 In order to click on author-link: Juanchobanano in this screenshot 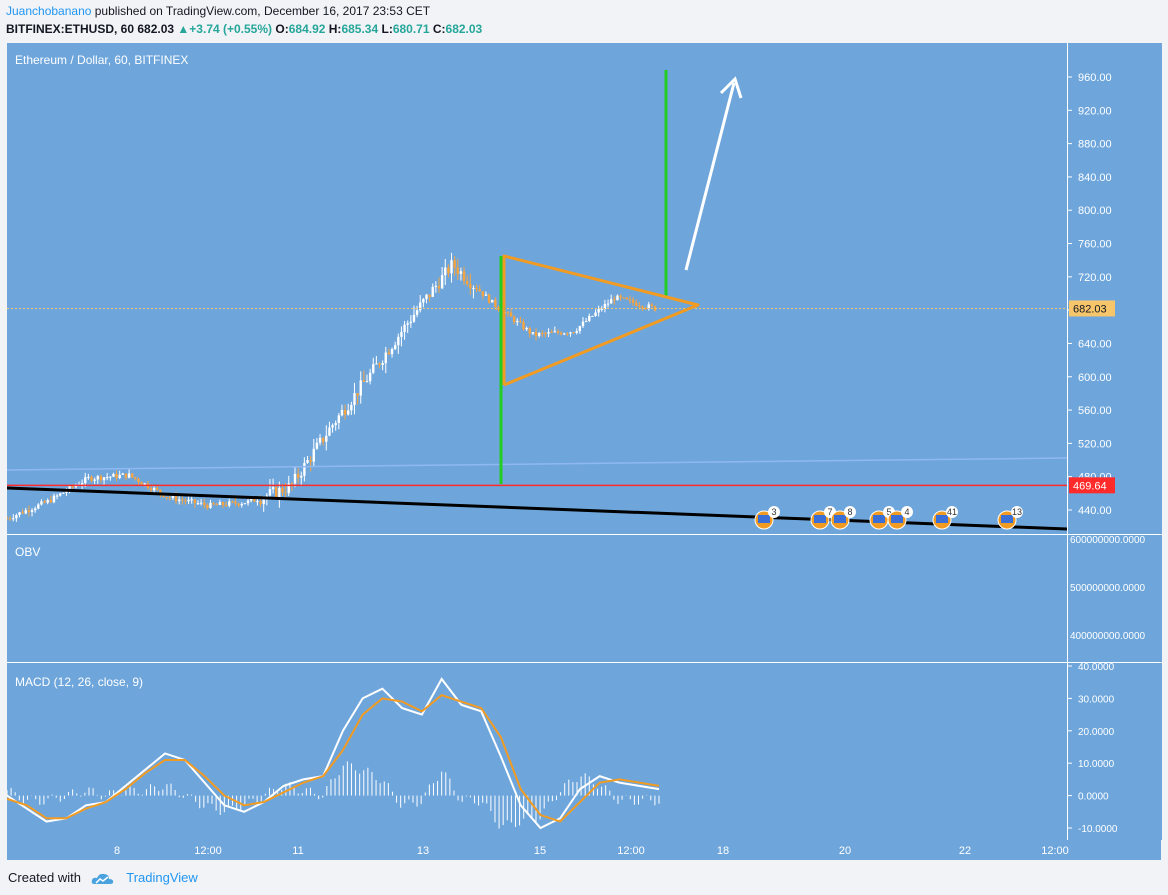, I will do `click(49, 11)`.